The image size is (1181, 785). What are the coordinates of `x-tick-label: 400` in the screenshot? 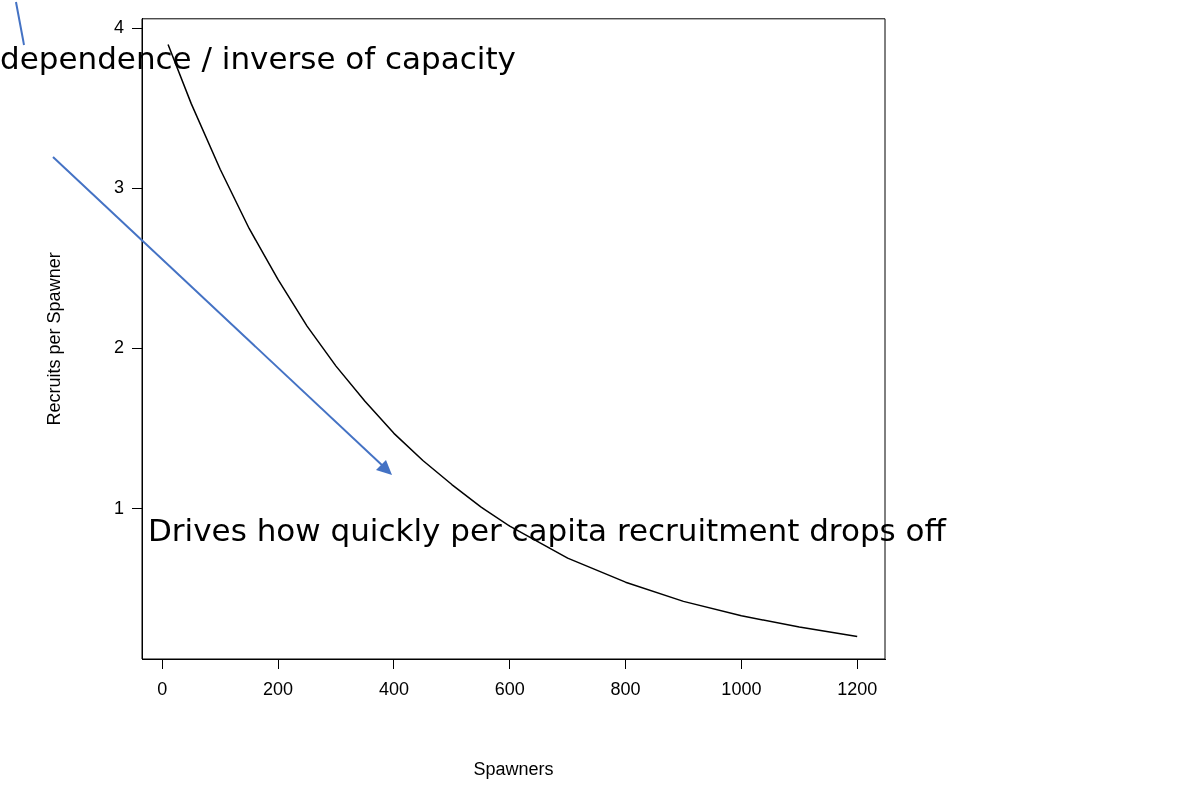 It's located at (393, 688).